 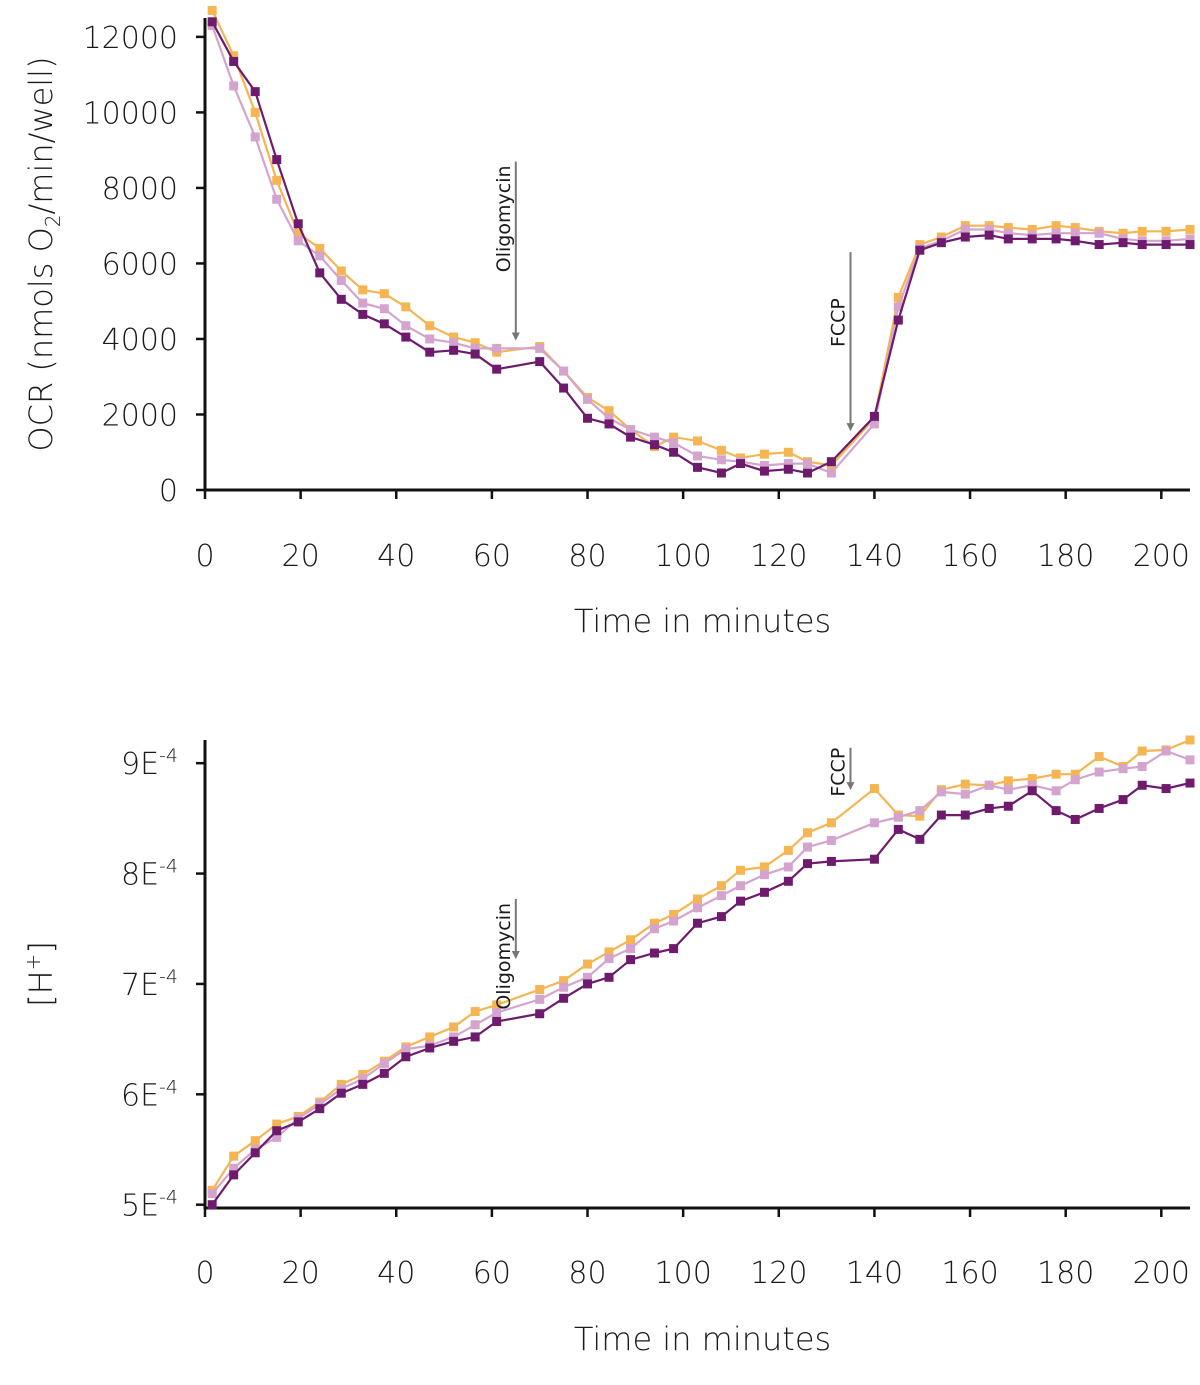 What do you see at coordinates (149, 1205) in the screenshot?
I see `y-tick-label: 5E-4` at bounding box center [149, 1205].